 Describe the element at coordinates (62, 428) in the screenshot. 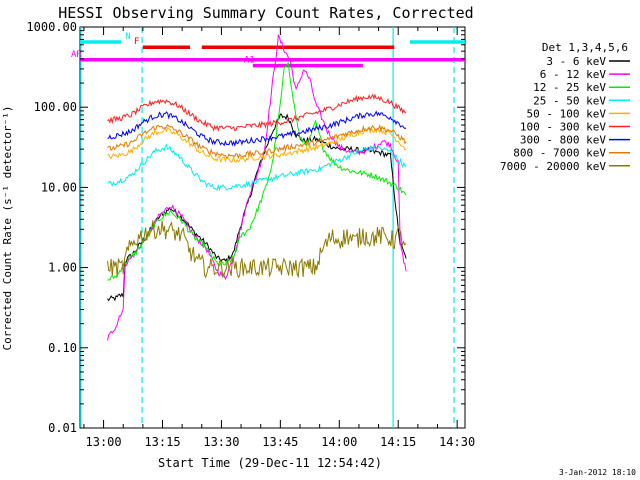

I see `y-tick-label: 0.01` at that location.